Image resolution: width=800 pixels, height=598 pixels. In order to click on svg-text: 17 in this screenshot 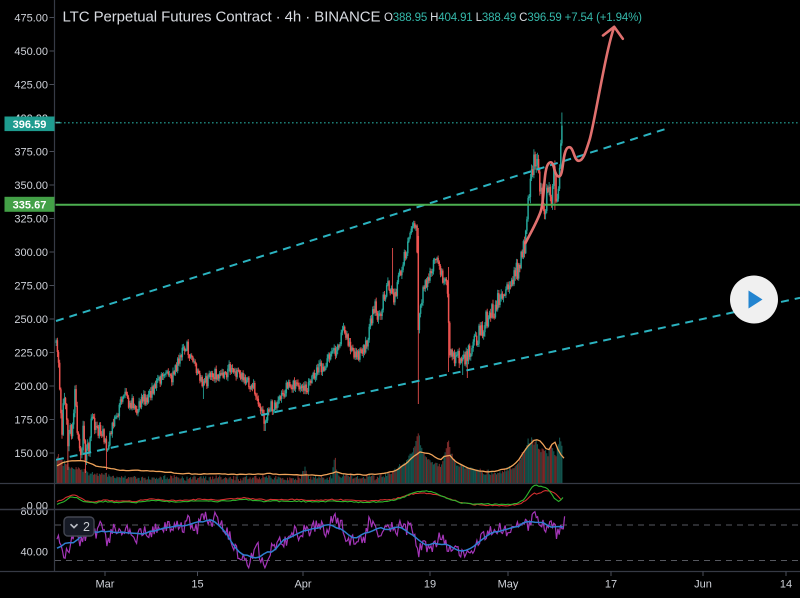, I will do `click(611, 585)`.